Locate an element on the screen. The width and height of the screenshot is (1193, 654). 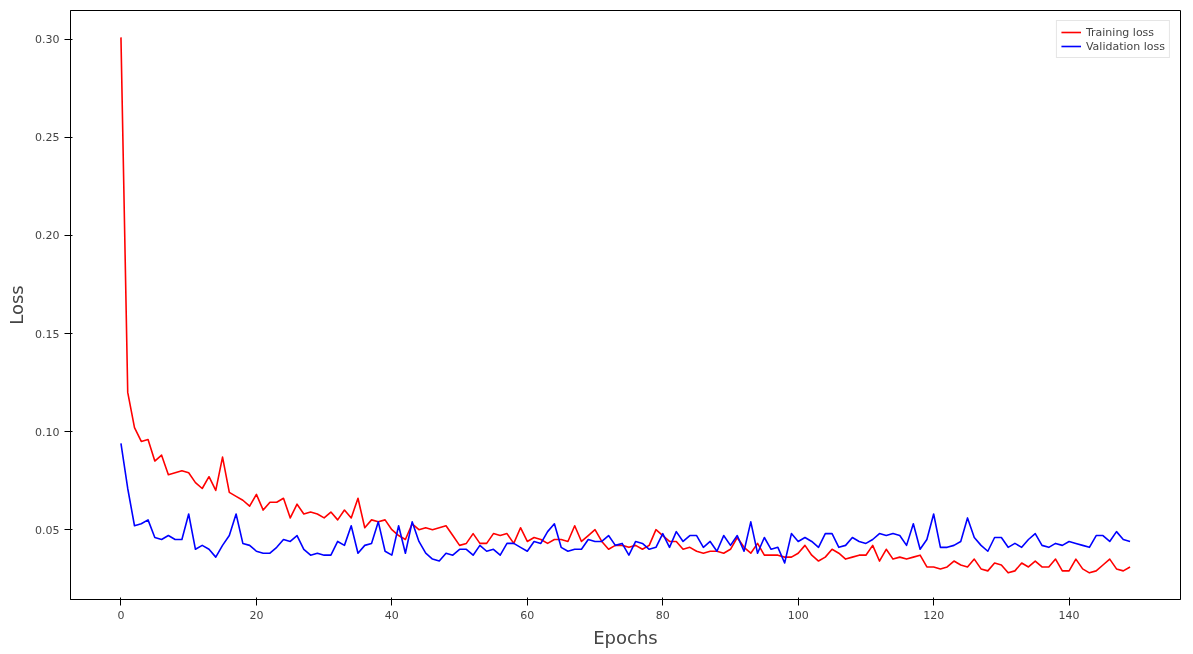
x-tick-label: 120 is located at coordinates (934, 615).